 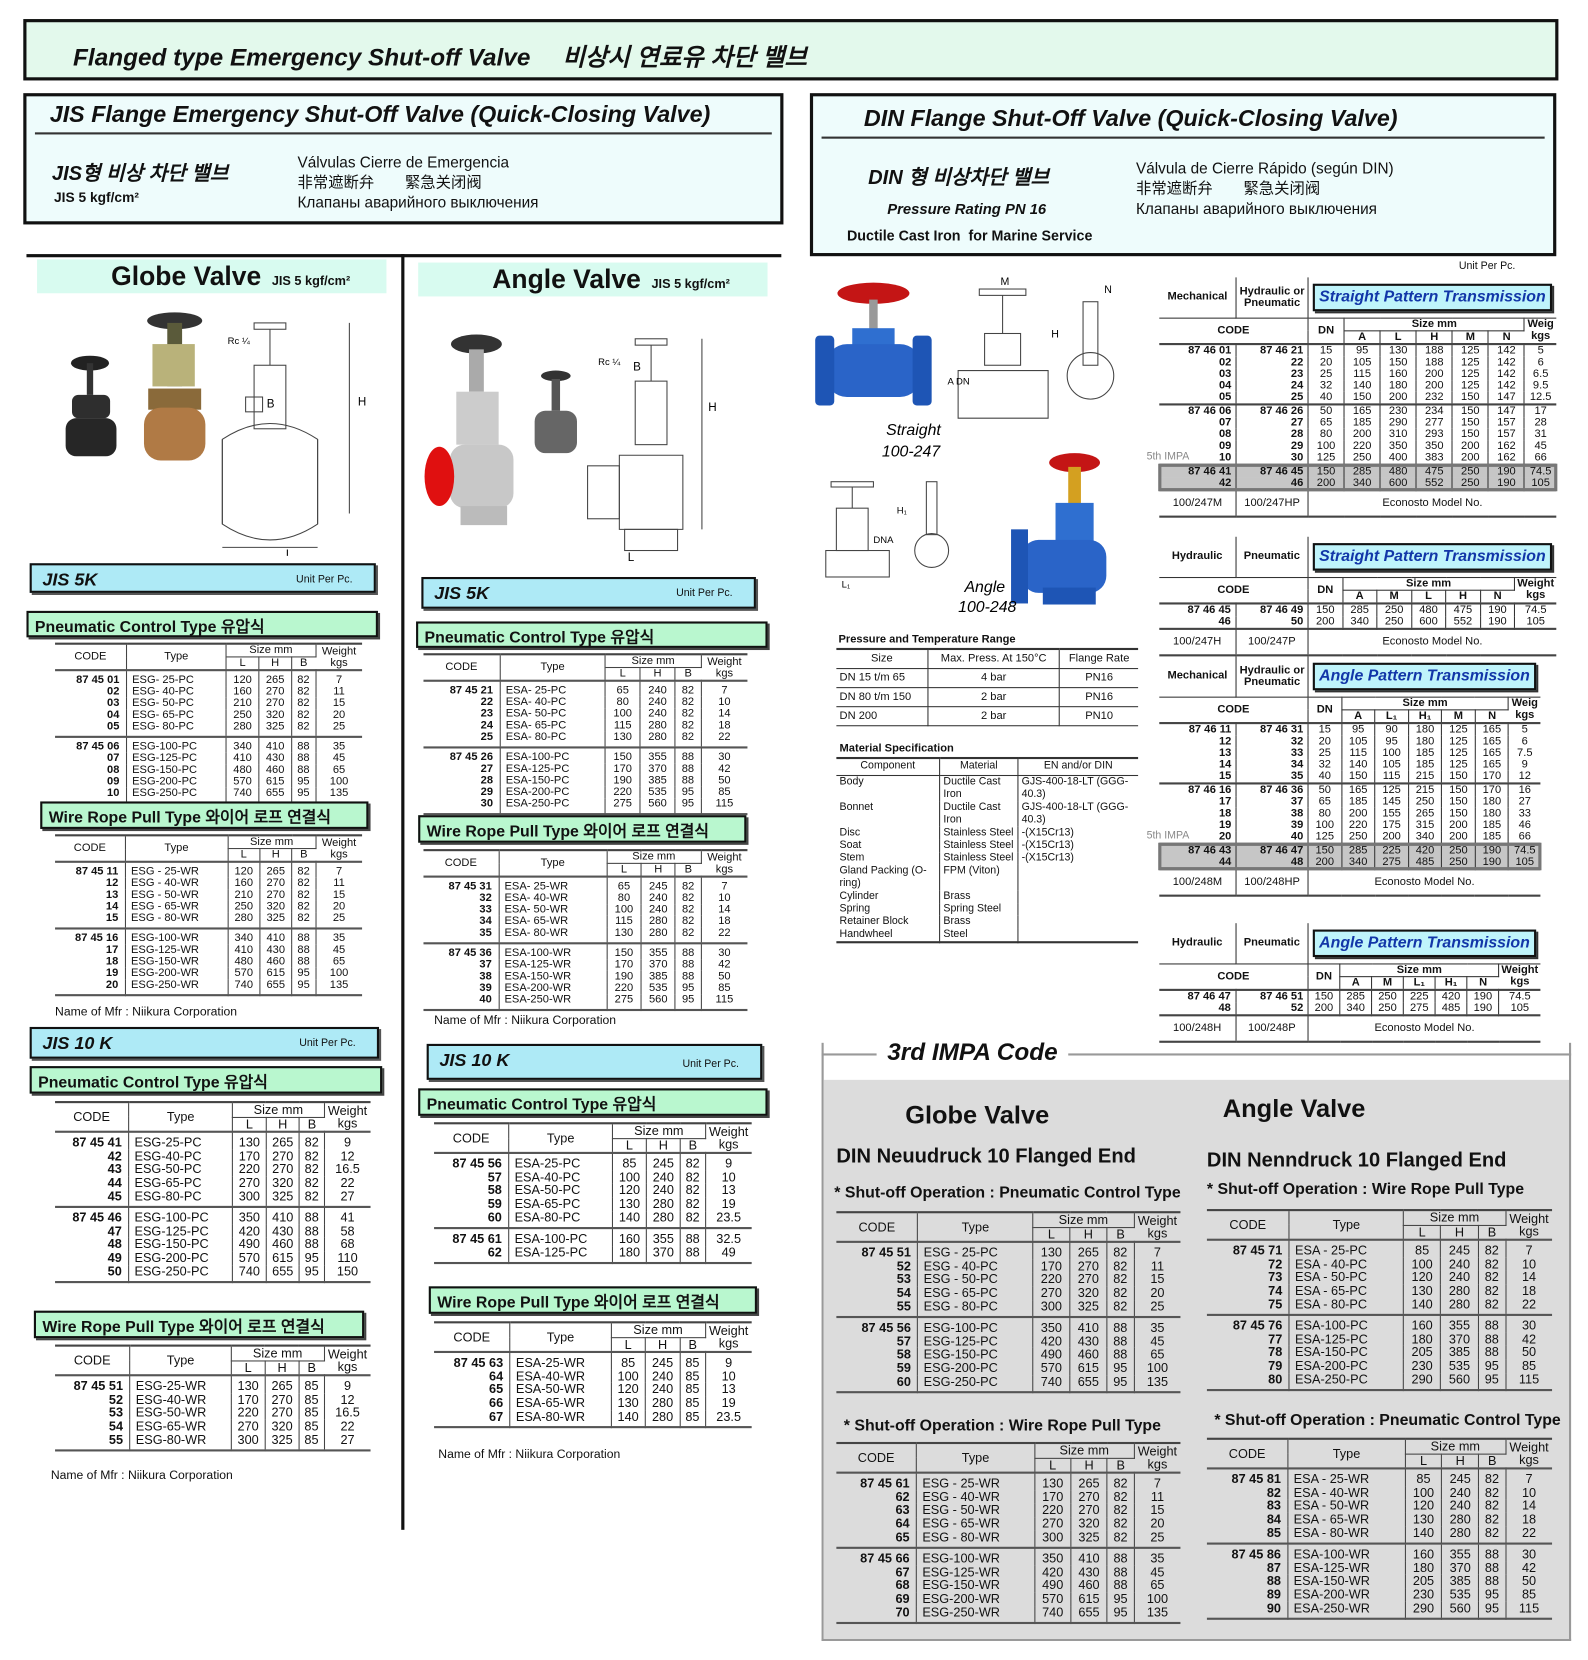 What do you see at coordinates (1198, 996) in the screenshot?
I see `code-cell: 87 46 47` at bounding box center [1198, 996].